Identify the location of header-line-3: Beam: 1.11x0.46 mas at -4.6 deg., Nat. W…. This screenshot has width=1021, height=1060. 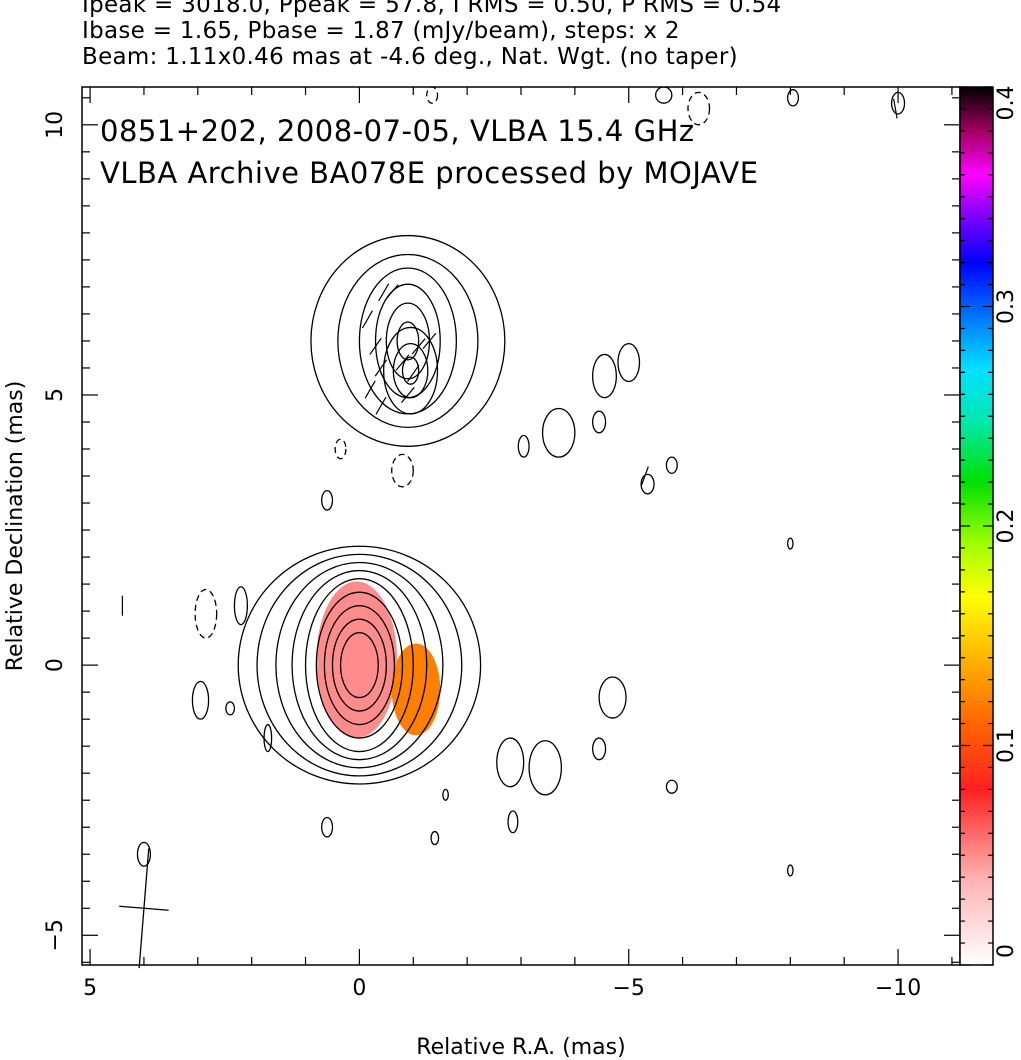
(410, 57).